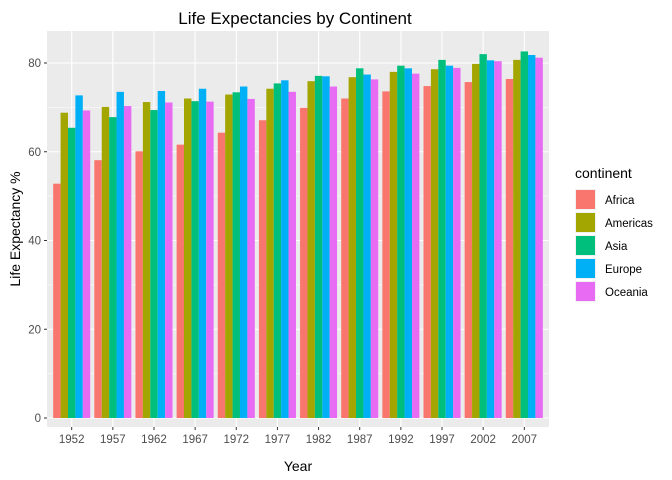 The width and height of the screenshot is (672, 480). Describe the element at coordinates (623, 270) in the screenshot. I see `legend-label-europe: Europe` at that location.